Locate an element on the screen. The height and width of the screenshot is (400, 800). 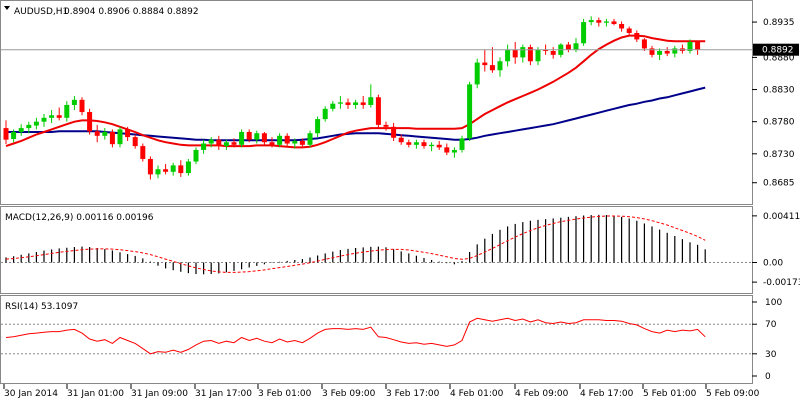
rsi-grid is located at coordinates (376, 339).